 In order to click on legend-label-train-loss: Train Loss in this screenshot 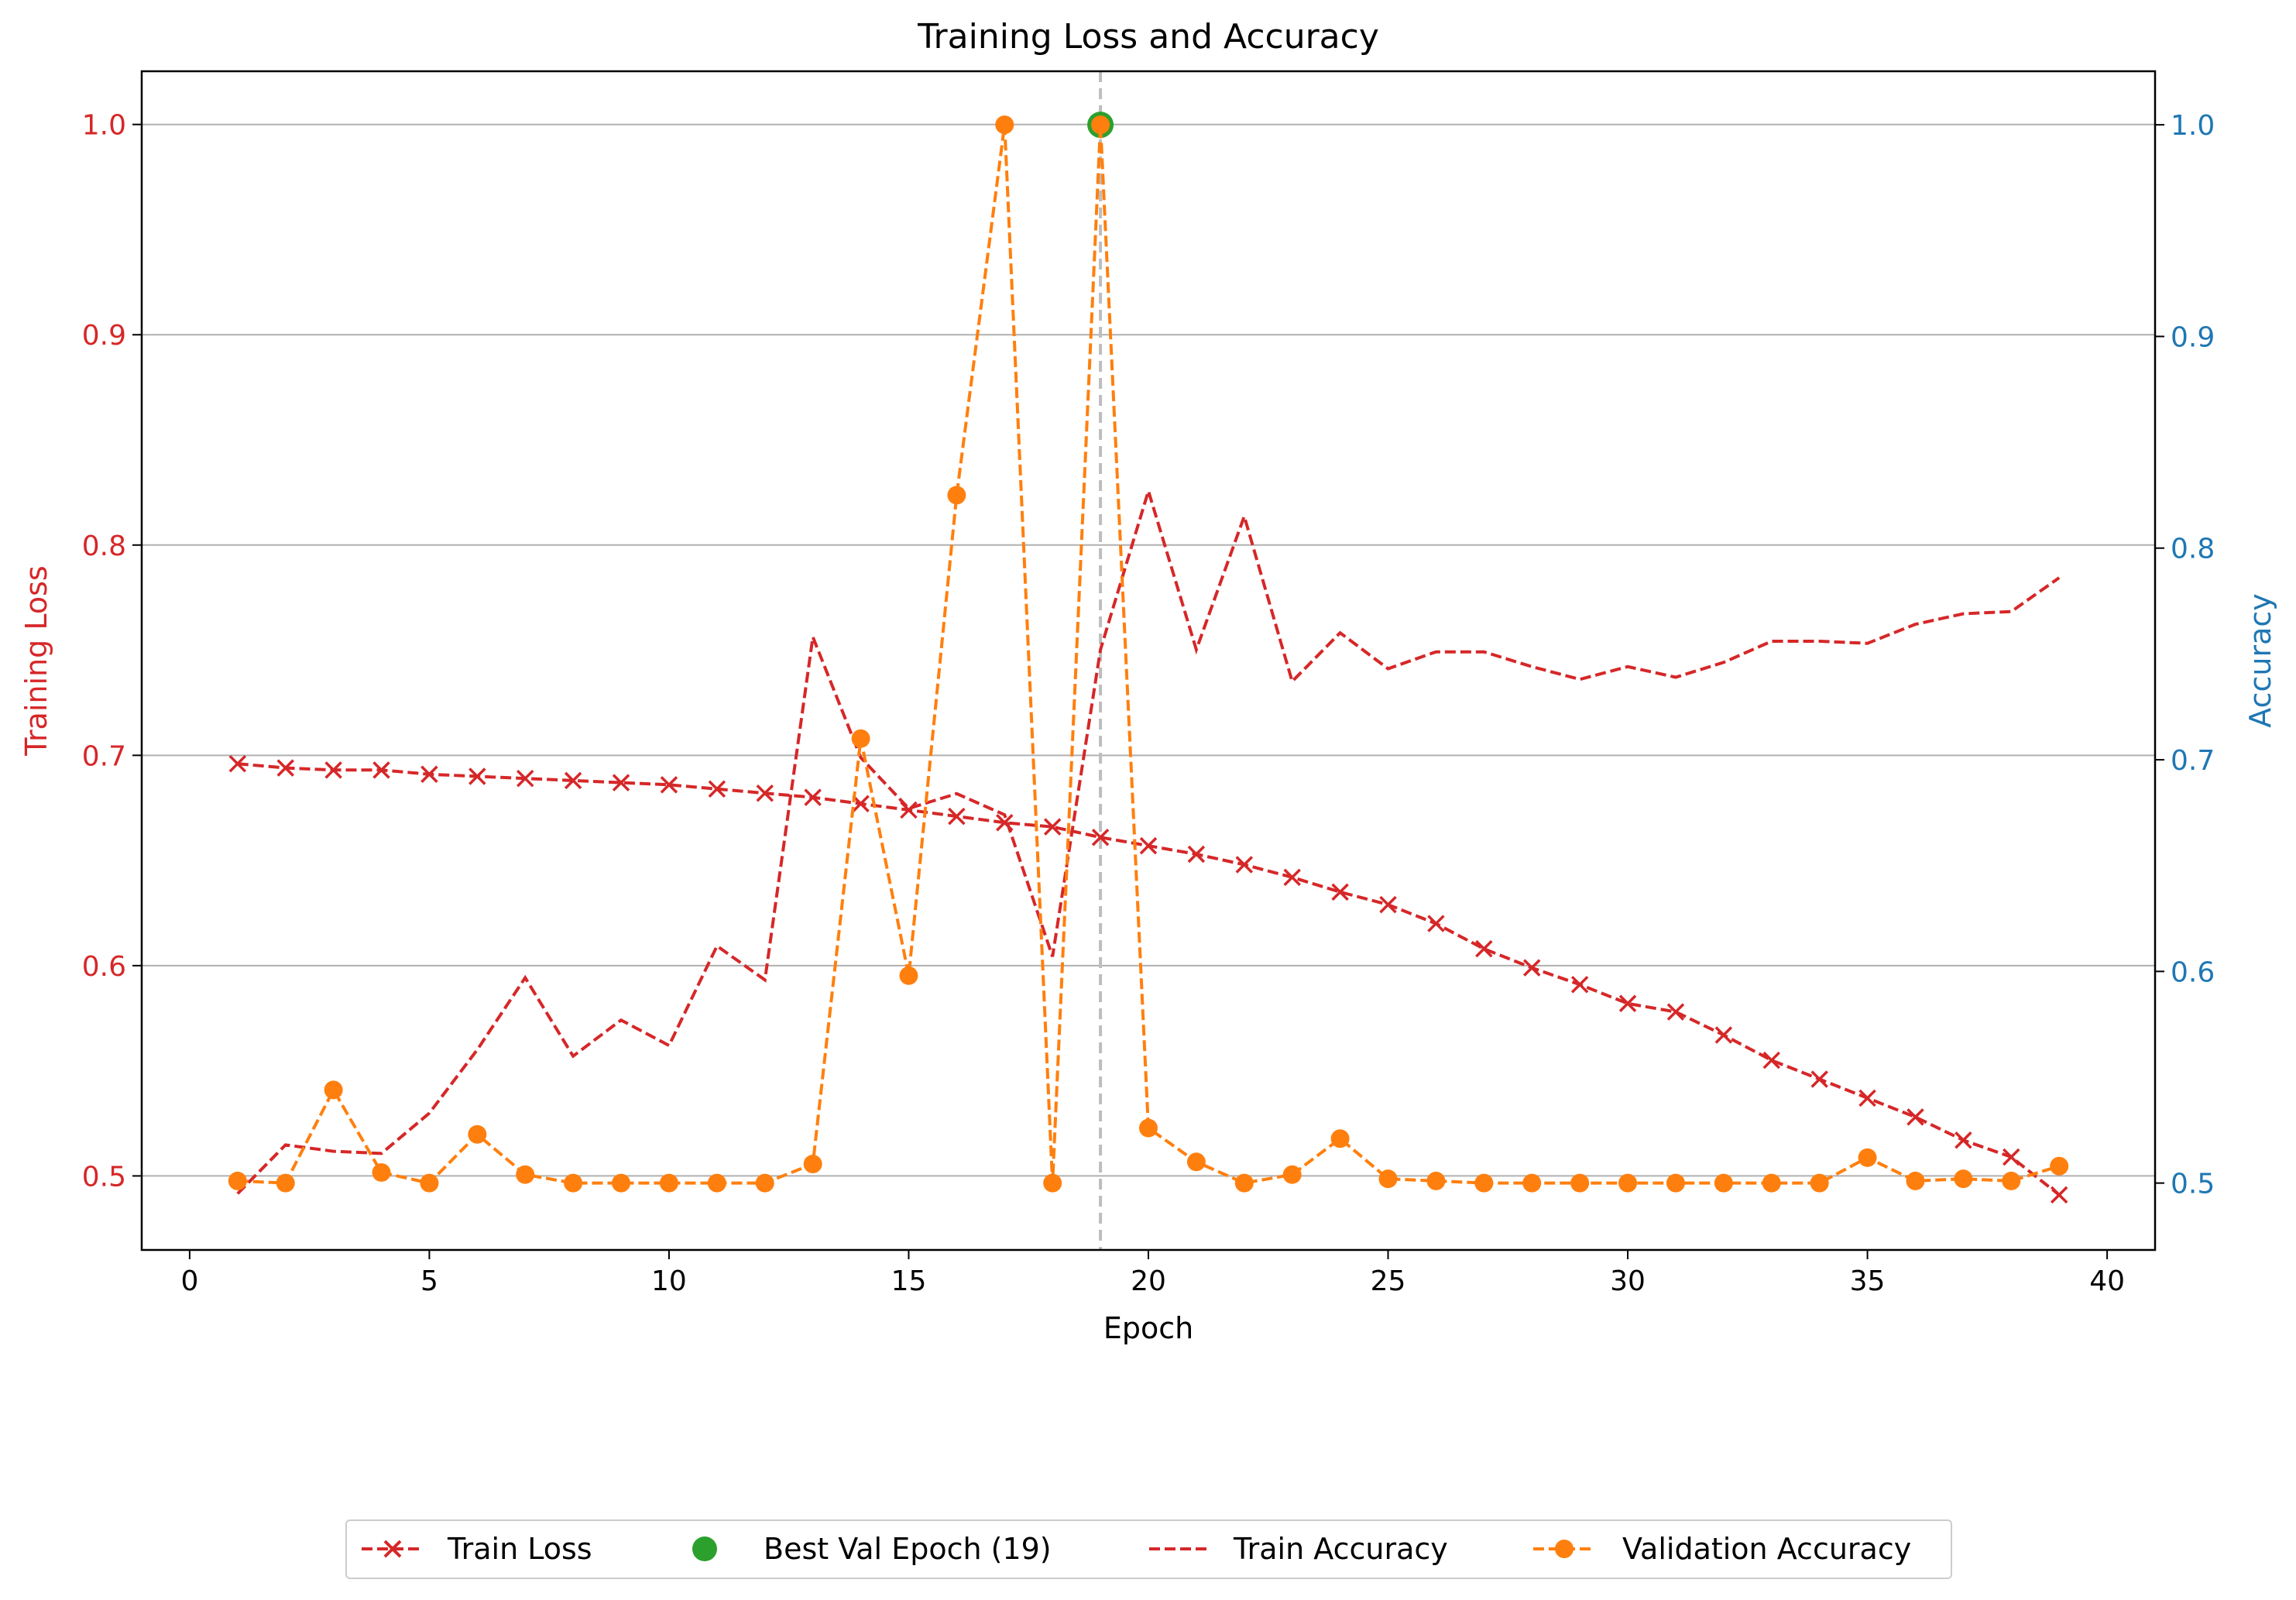, I will do `click(519, 1549)`.